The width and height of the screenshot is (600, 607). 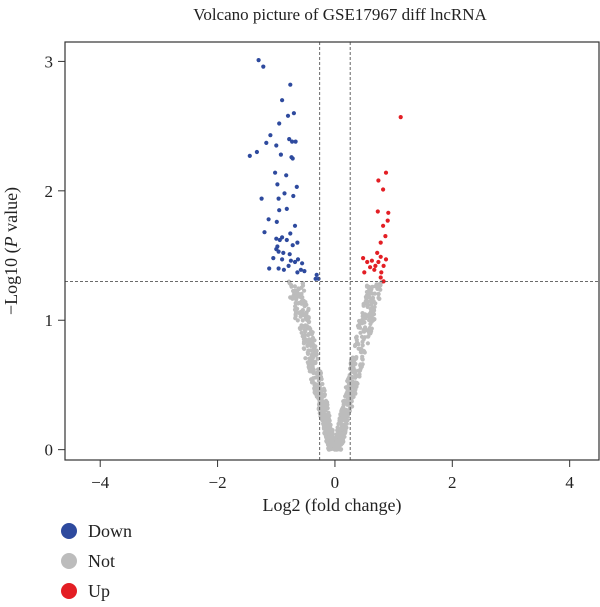 What do you see at coordinates (96, 561) in the screenshot?
I see `legend: Down Not Up` at bounding box center [96, 561].